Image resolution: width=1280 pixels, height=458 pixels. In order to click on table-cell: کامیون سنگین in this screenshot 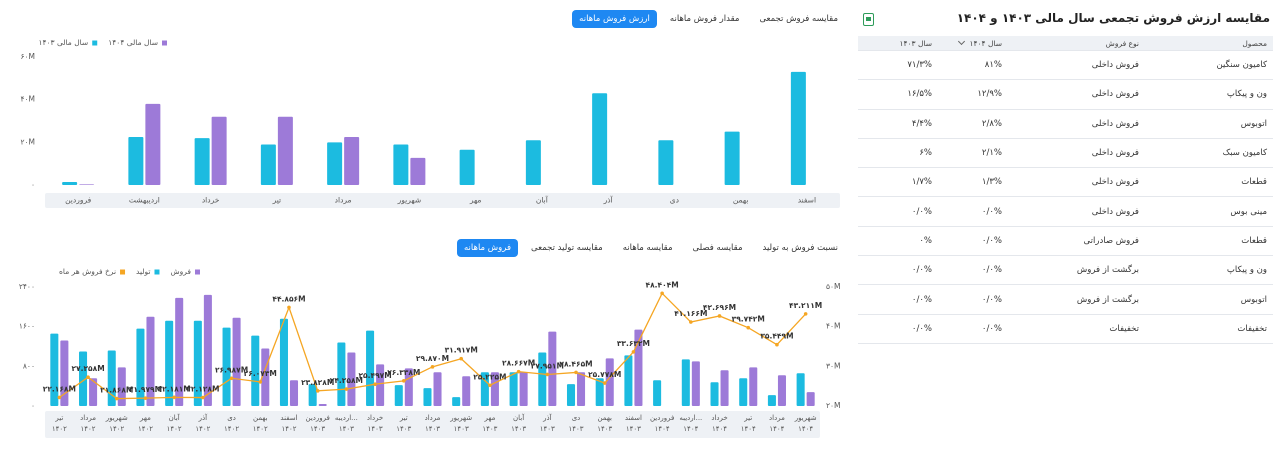, I will do `click(1241, 65)`.